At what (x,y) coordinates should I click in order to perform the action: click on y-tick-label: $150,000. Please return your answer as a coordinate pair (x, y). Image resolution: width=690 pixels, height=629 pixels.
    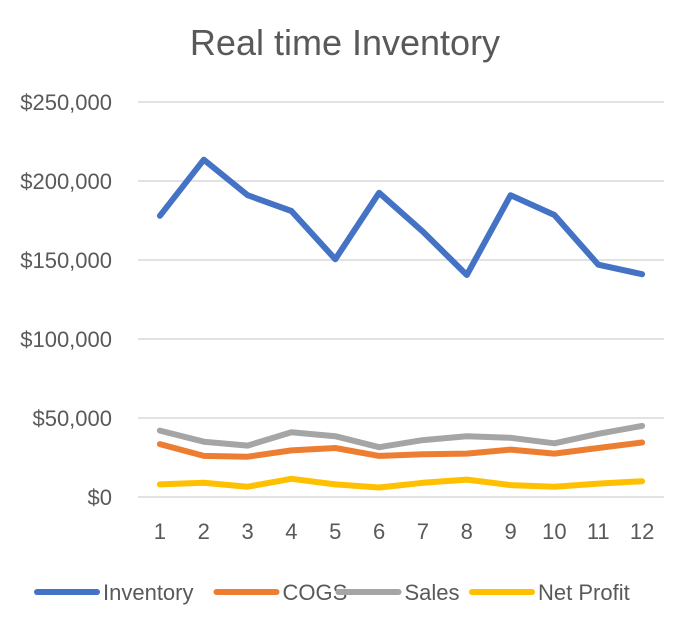
    Looking at the image, I should click on (66, 260).